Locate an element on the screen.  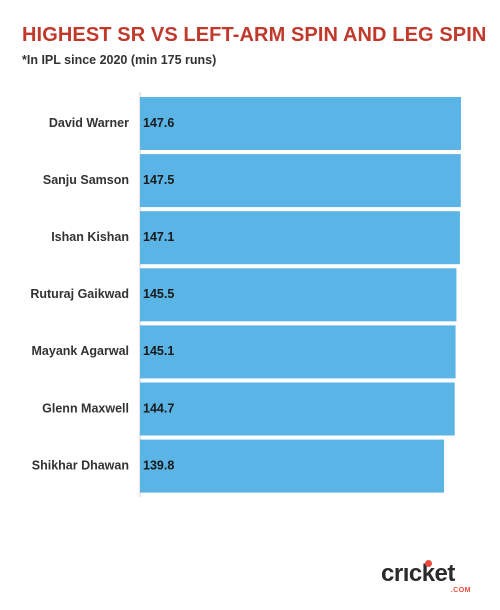
bar-value-label: 139.8 is located at coordinates (158, 465).